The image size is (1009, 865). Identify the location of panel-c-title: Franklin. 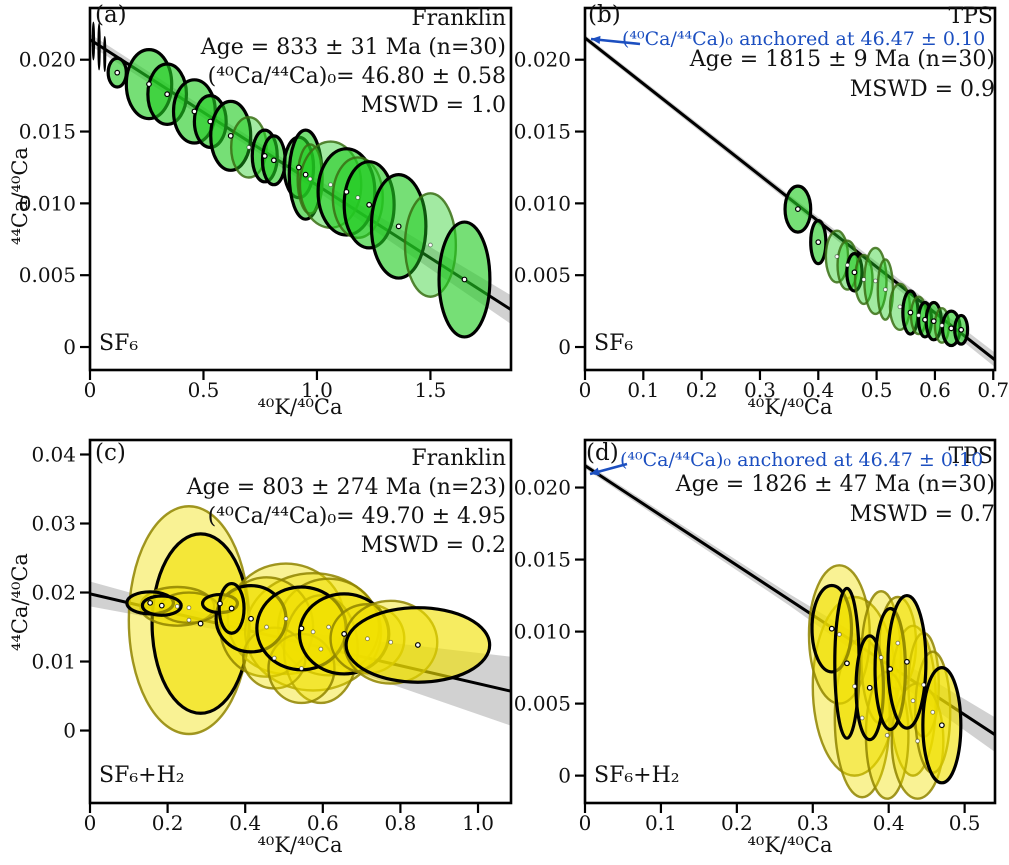
(458, 458).